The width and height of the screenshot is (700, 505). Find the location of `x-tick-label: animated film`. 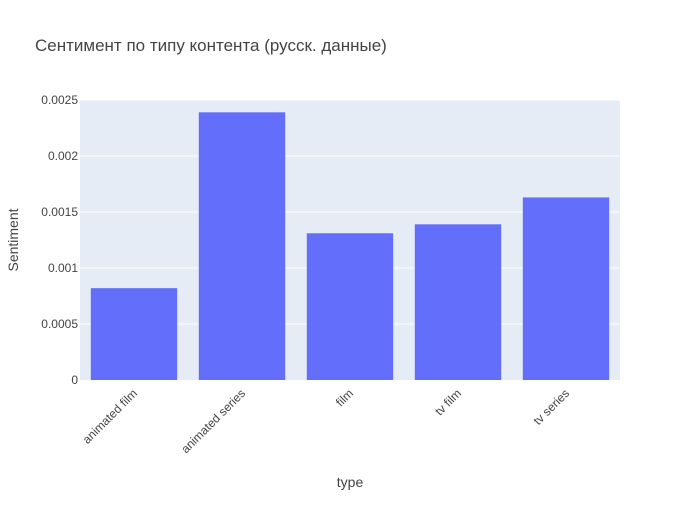

x-tick-label: animated film is located at coordinates (110, 416).